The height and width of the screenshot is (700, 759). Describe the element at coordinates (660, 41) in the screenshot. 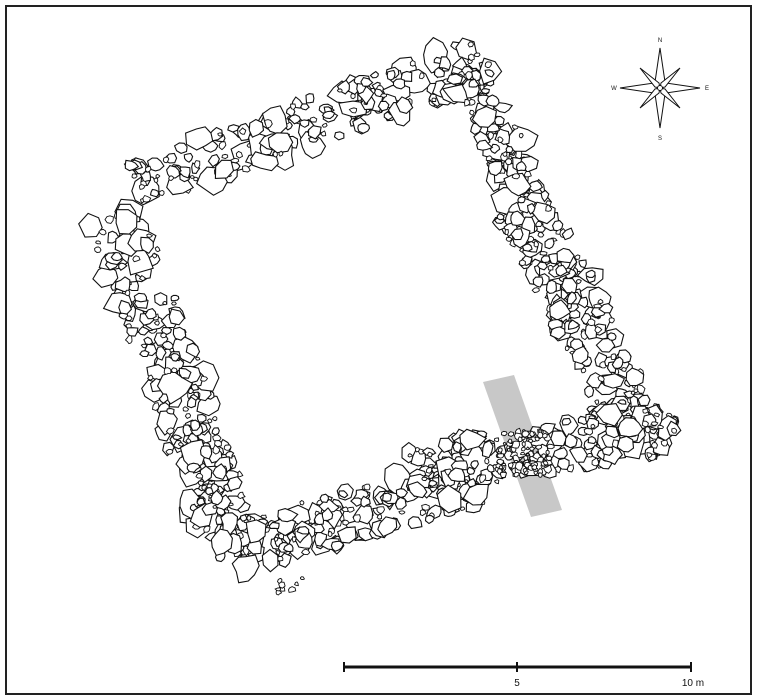

I see `compass-north-label: N` at that location.